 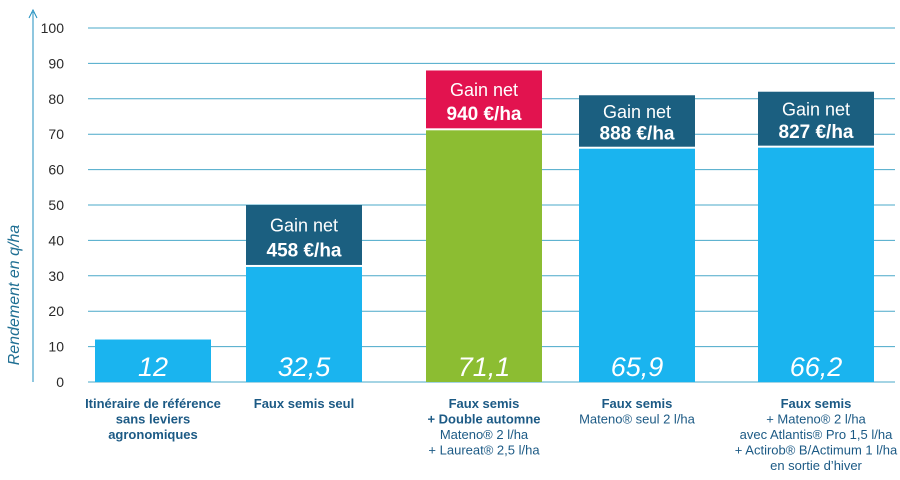 I want to click on gain-value: 827 €/ha, so click(x=816, y=132).